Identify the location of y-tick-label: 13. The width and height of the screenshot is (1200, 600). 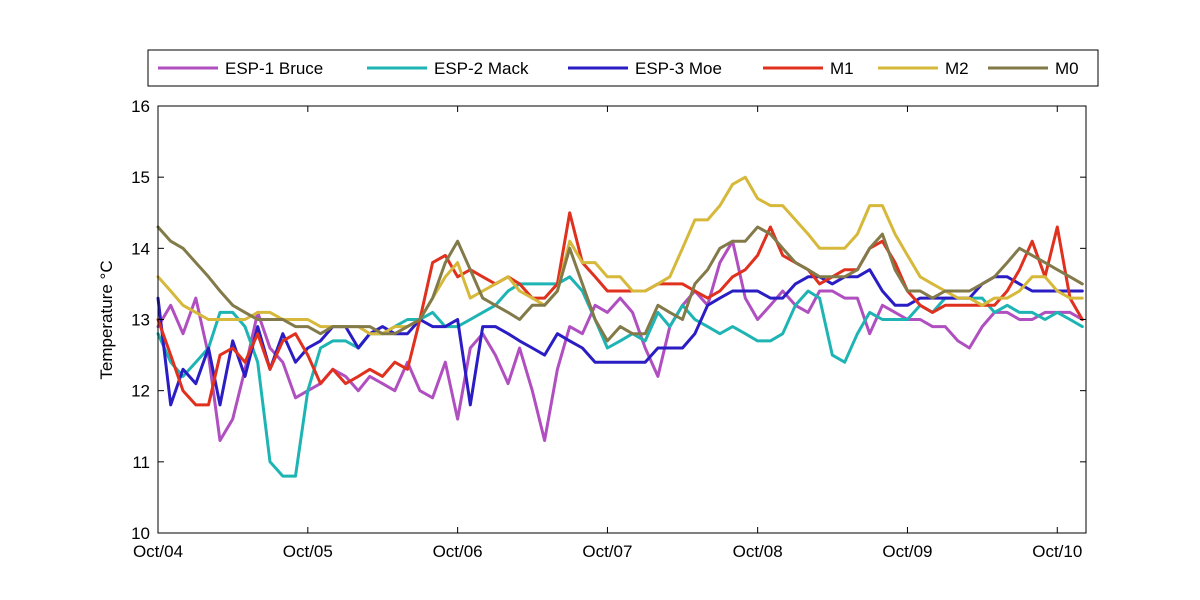
(140, 320).